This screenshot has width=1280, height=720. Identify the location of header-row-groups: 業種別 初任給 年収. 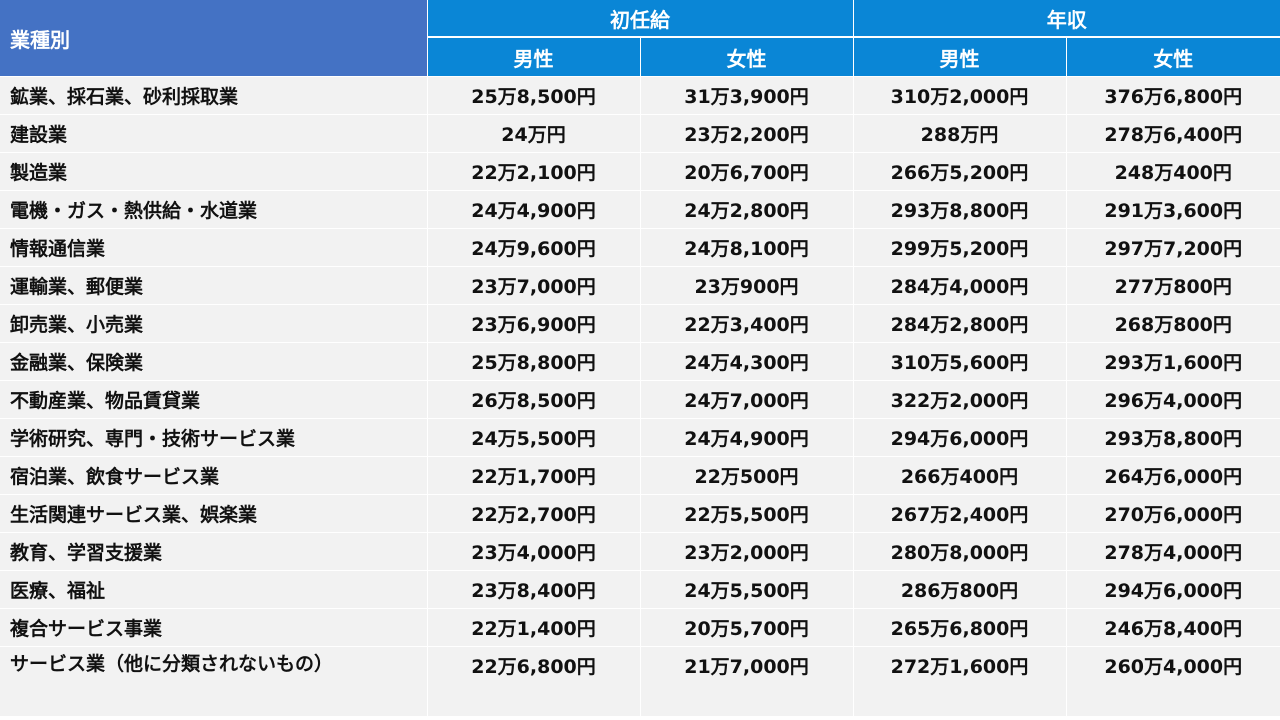
(640, 38).